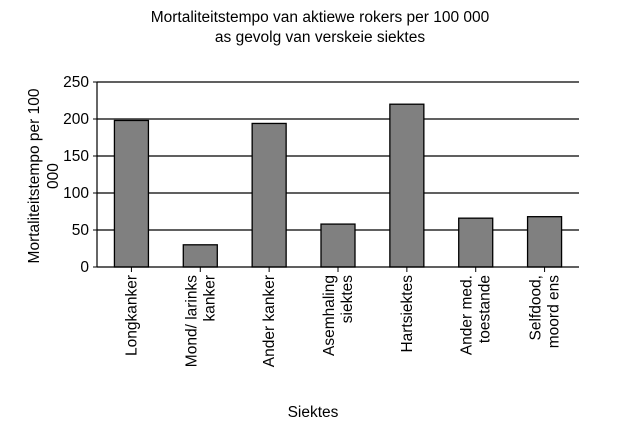 The height and width of the screenshot is (439, 626). Describe the element at coordinates (209, 298) in the screenshot. I see `x-tick-label: kanker` at that location.